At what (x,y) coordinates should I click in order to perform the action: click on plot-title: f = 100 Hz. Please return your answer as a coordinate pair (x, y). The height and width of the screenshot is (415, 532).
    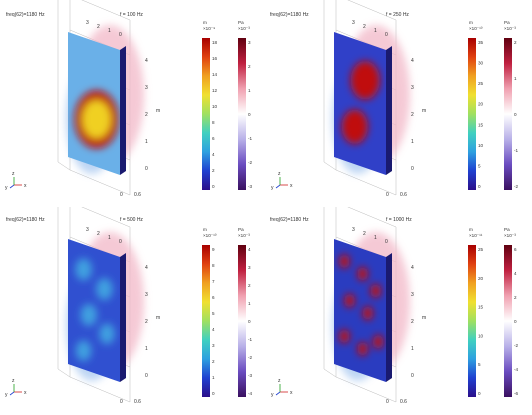
    Looking at the image, I should click on (131, 15).